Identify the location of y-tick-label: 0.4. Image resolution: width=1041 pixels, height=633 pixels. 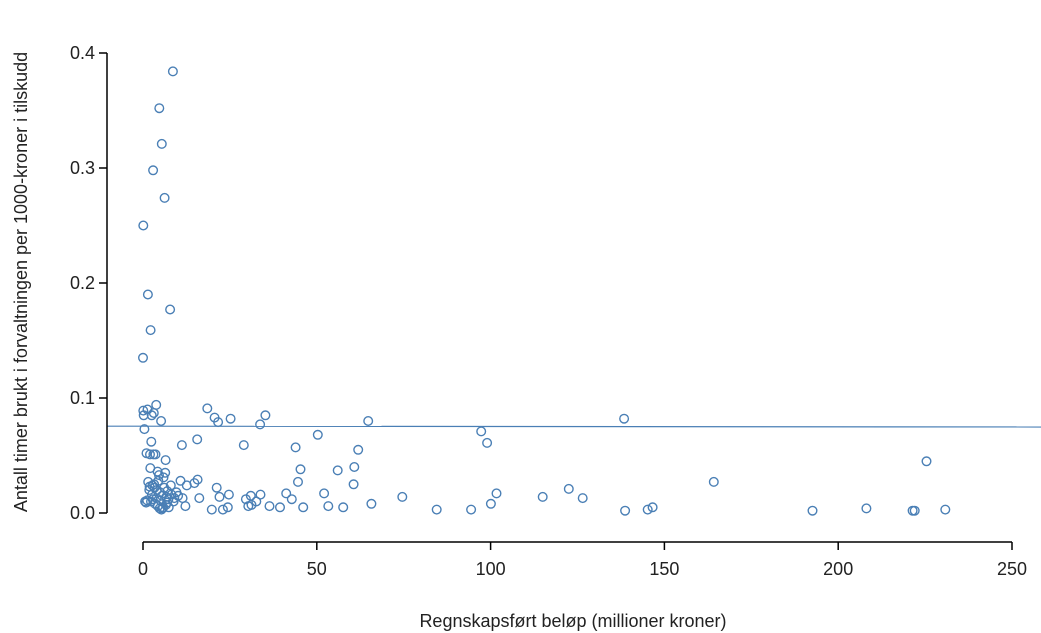
(82, 53).